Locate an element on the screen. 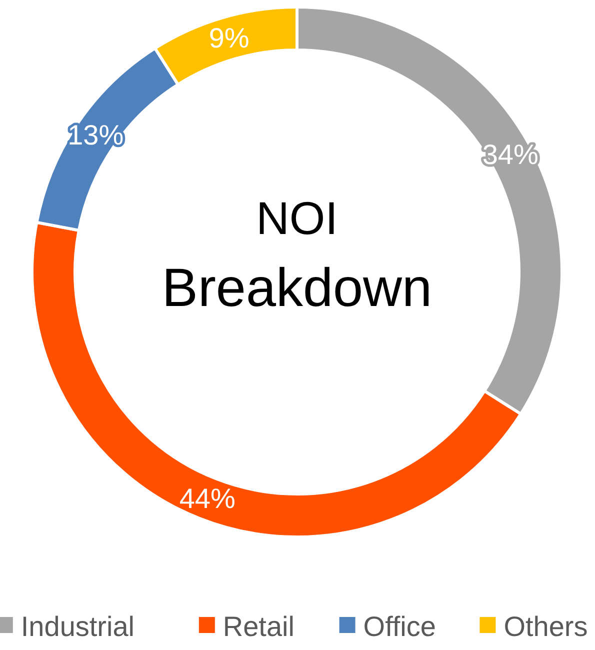 This screenshot has height=650, width=595. legend-label: Retail is located at coordinates (258, 626).